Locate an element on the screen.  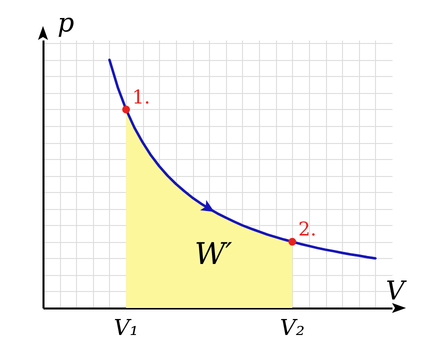
annotation: 2. is located at coordinates (307, 229).